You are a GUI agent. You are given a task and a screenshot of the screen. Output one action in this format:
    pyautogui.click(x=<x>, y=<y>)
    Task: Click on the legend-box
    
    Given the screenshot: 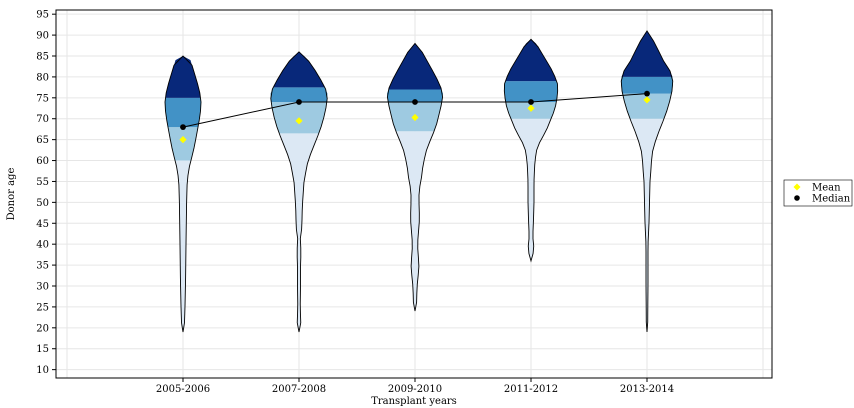 What is the action you would take?
    pyautogui.click(x=818, y=193)
    